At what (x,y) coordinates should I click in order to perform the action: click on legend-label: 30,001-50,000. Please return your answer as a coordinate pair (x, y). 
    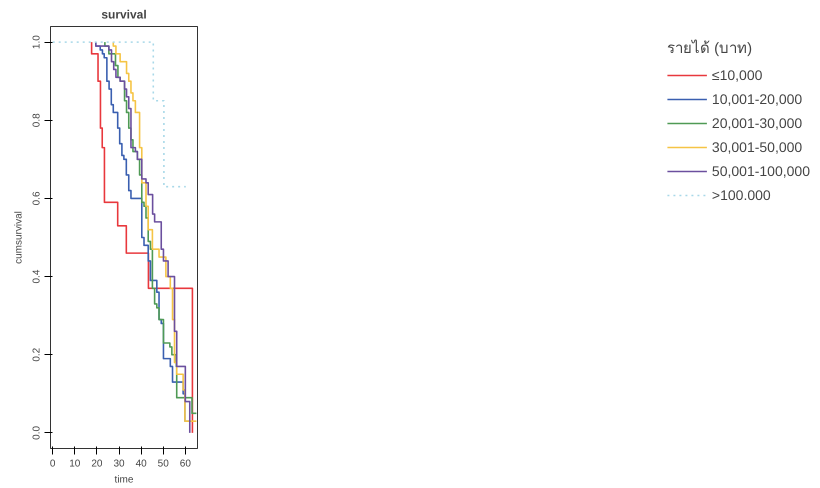
    Looking at the image, I should click on (757, 147).